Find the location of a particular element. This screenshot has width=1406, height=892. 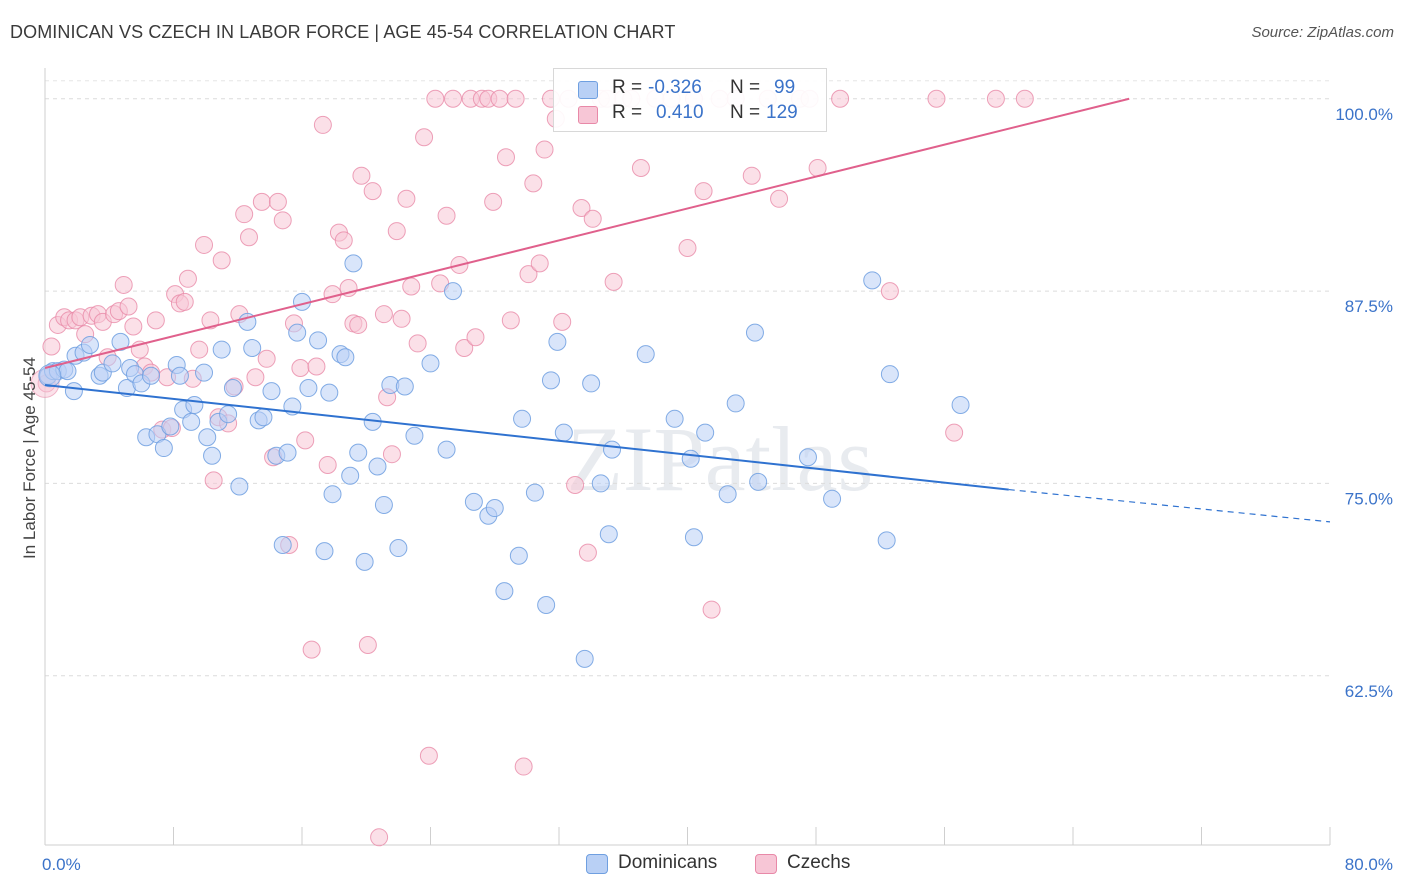

legend-r-label: R = is located at coordinates (627, 112).